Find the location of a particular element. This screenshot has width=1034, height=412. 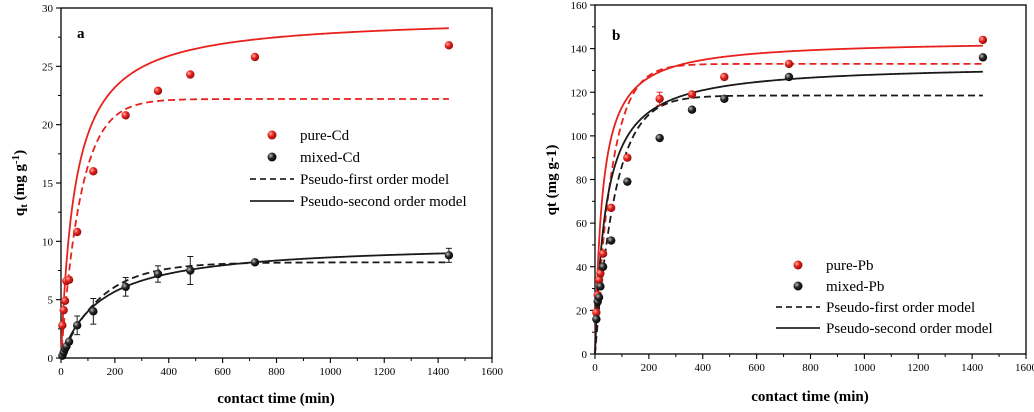

panel-b-y-tick-label: 80 is located at coordinates (582, 181).